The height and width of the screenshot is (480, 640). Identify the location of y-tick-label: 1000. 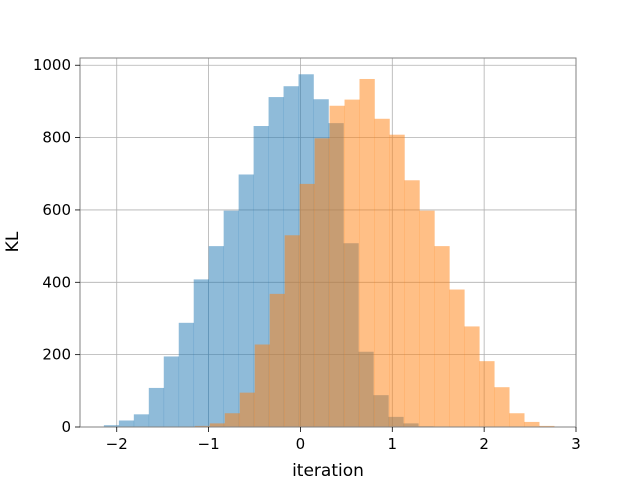
(52, 65).